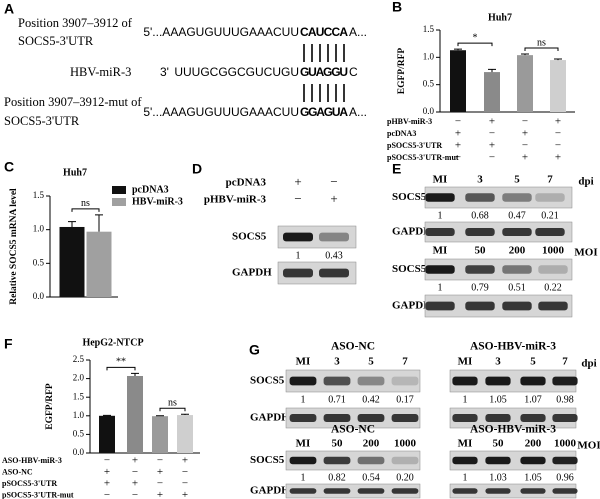 The width and height of the screenshot is (600, 499). Describe the element at coordinates (9, 167) in the screenshot. I see `panel-label: C` at that location.